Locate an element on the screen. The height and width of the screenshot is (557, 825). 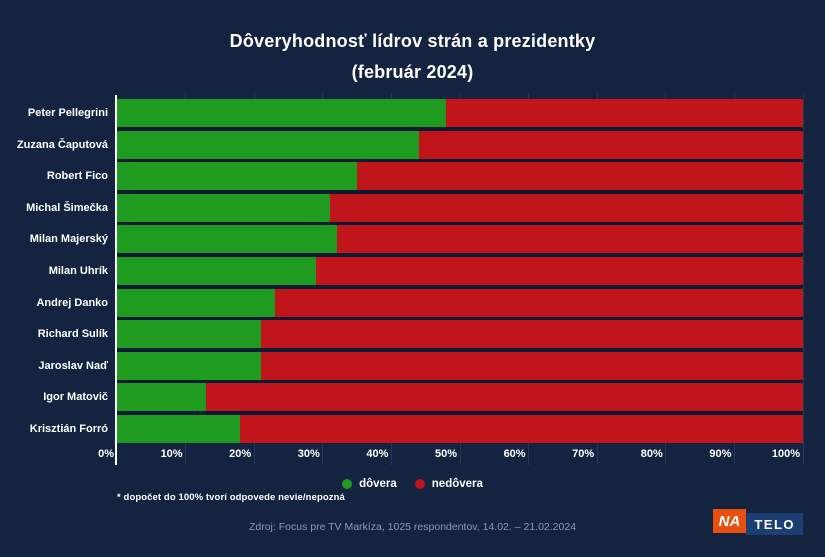
x-tick-label: 40% is located at coordinates (377, 454).